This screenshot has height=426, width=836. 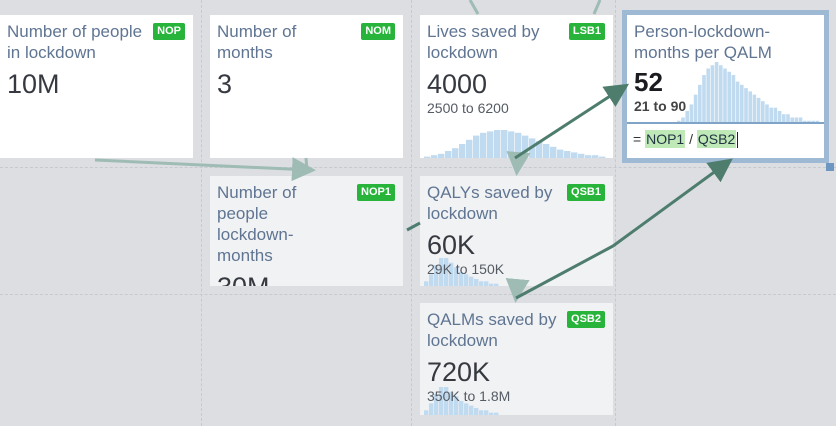 What do you see at coordinates (468, 108) in the screenshot?
I see `card-range: 2500 to 6200` at bounding box center [468, 108].